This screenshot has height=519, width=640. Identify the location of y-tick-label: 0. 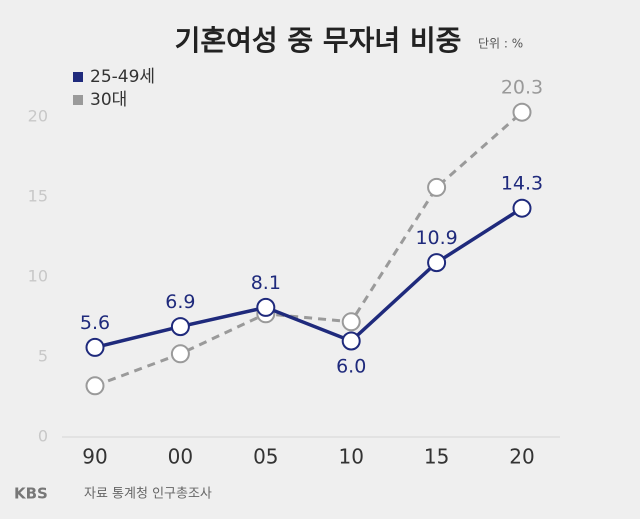
(43, 436).